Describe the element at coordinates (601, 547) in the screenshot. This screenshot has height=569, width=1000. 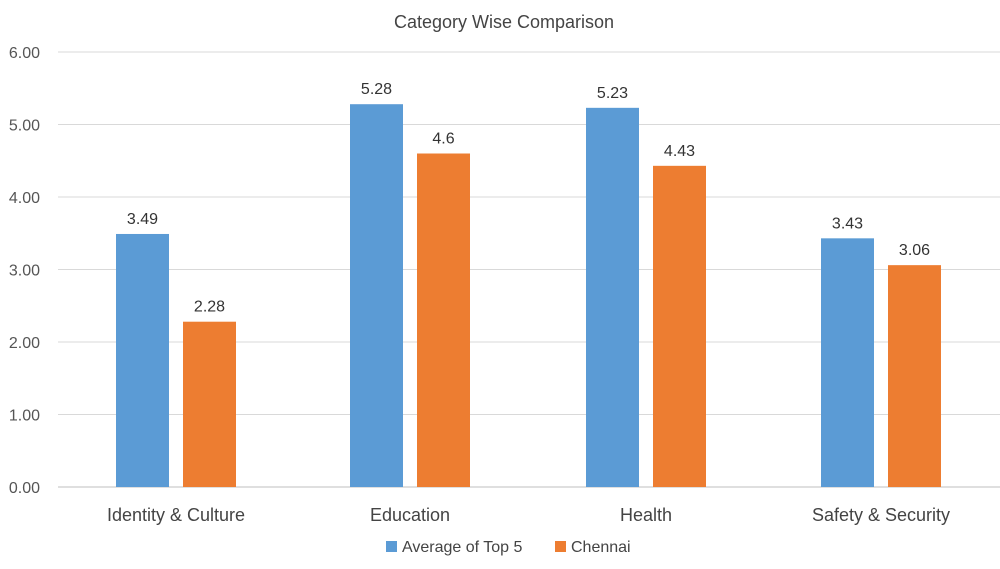
I see `legend-label: Chennai` at that location.